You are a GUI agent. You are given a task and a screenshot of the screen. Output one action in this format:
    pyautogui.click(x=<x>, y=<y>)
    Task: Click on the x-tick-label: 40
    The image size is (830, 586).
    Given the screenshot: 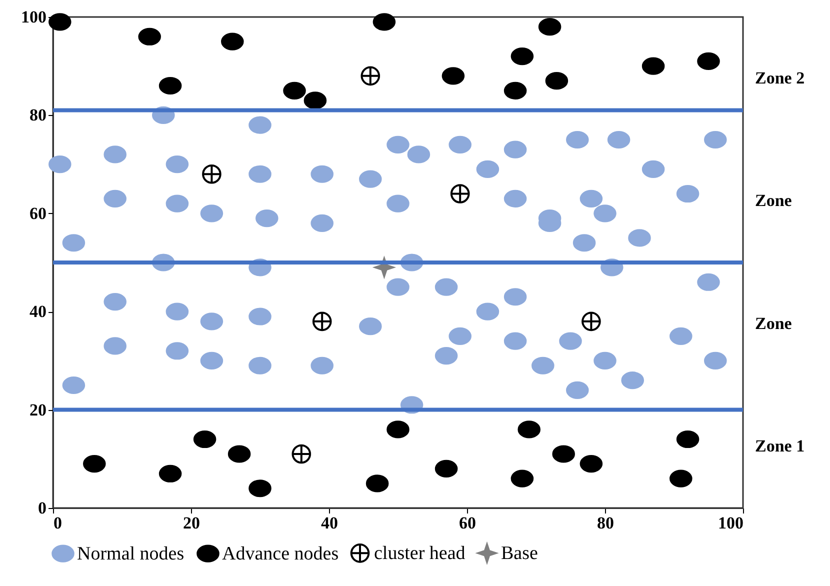 What is the action you would take?
    pyautogui.click(x=329, y=523)
    